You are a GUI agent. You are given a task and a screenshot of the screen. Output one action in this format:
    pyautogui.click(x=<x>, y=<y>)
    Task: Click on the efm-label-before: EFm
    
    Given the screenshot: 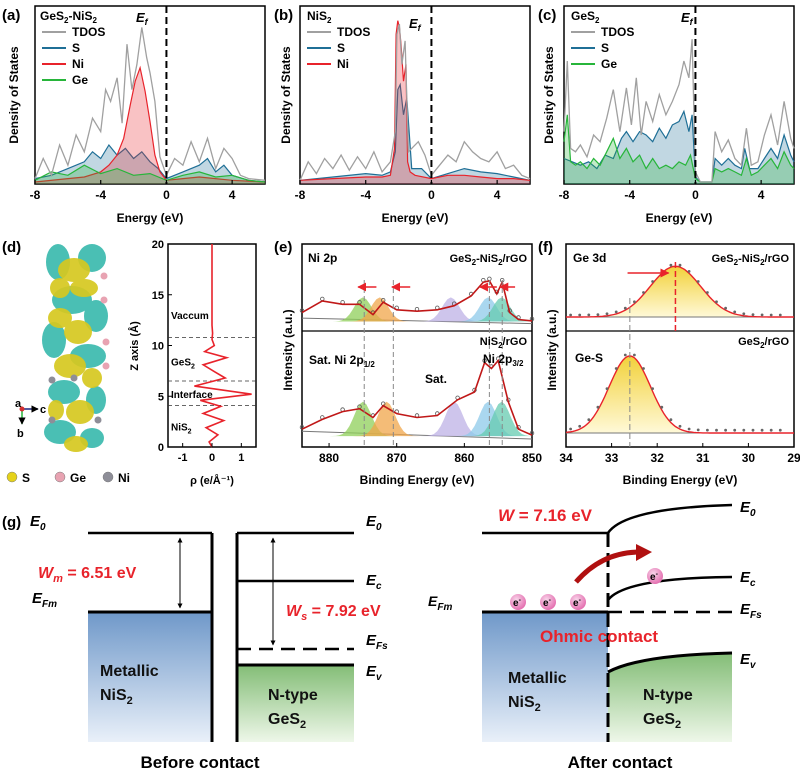 What is the action you would take?
    pyautogui.click(x=44, y=600)
    